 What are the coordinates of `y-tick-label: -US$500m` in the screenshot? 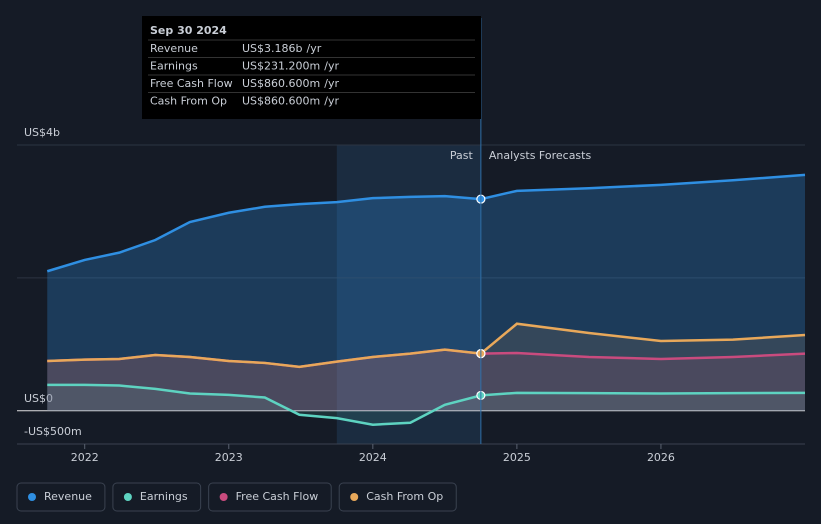 It's located at (53, 431).